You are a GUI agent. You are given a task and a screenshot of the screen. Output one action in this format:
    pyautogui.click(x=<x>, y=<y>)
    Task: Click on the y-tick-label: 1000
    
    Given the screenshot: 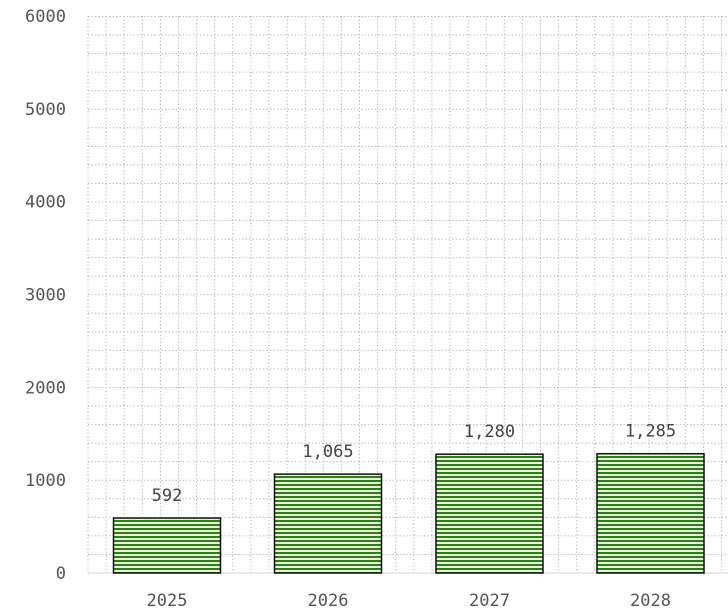 What is the action you would take?
    pyautogui.click(x=45, y=481)
    